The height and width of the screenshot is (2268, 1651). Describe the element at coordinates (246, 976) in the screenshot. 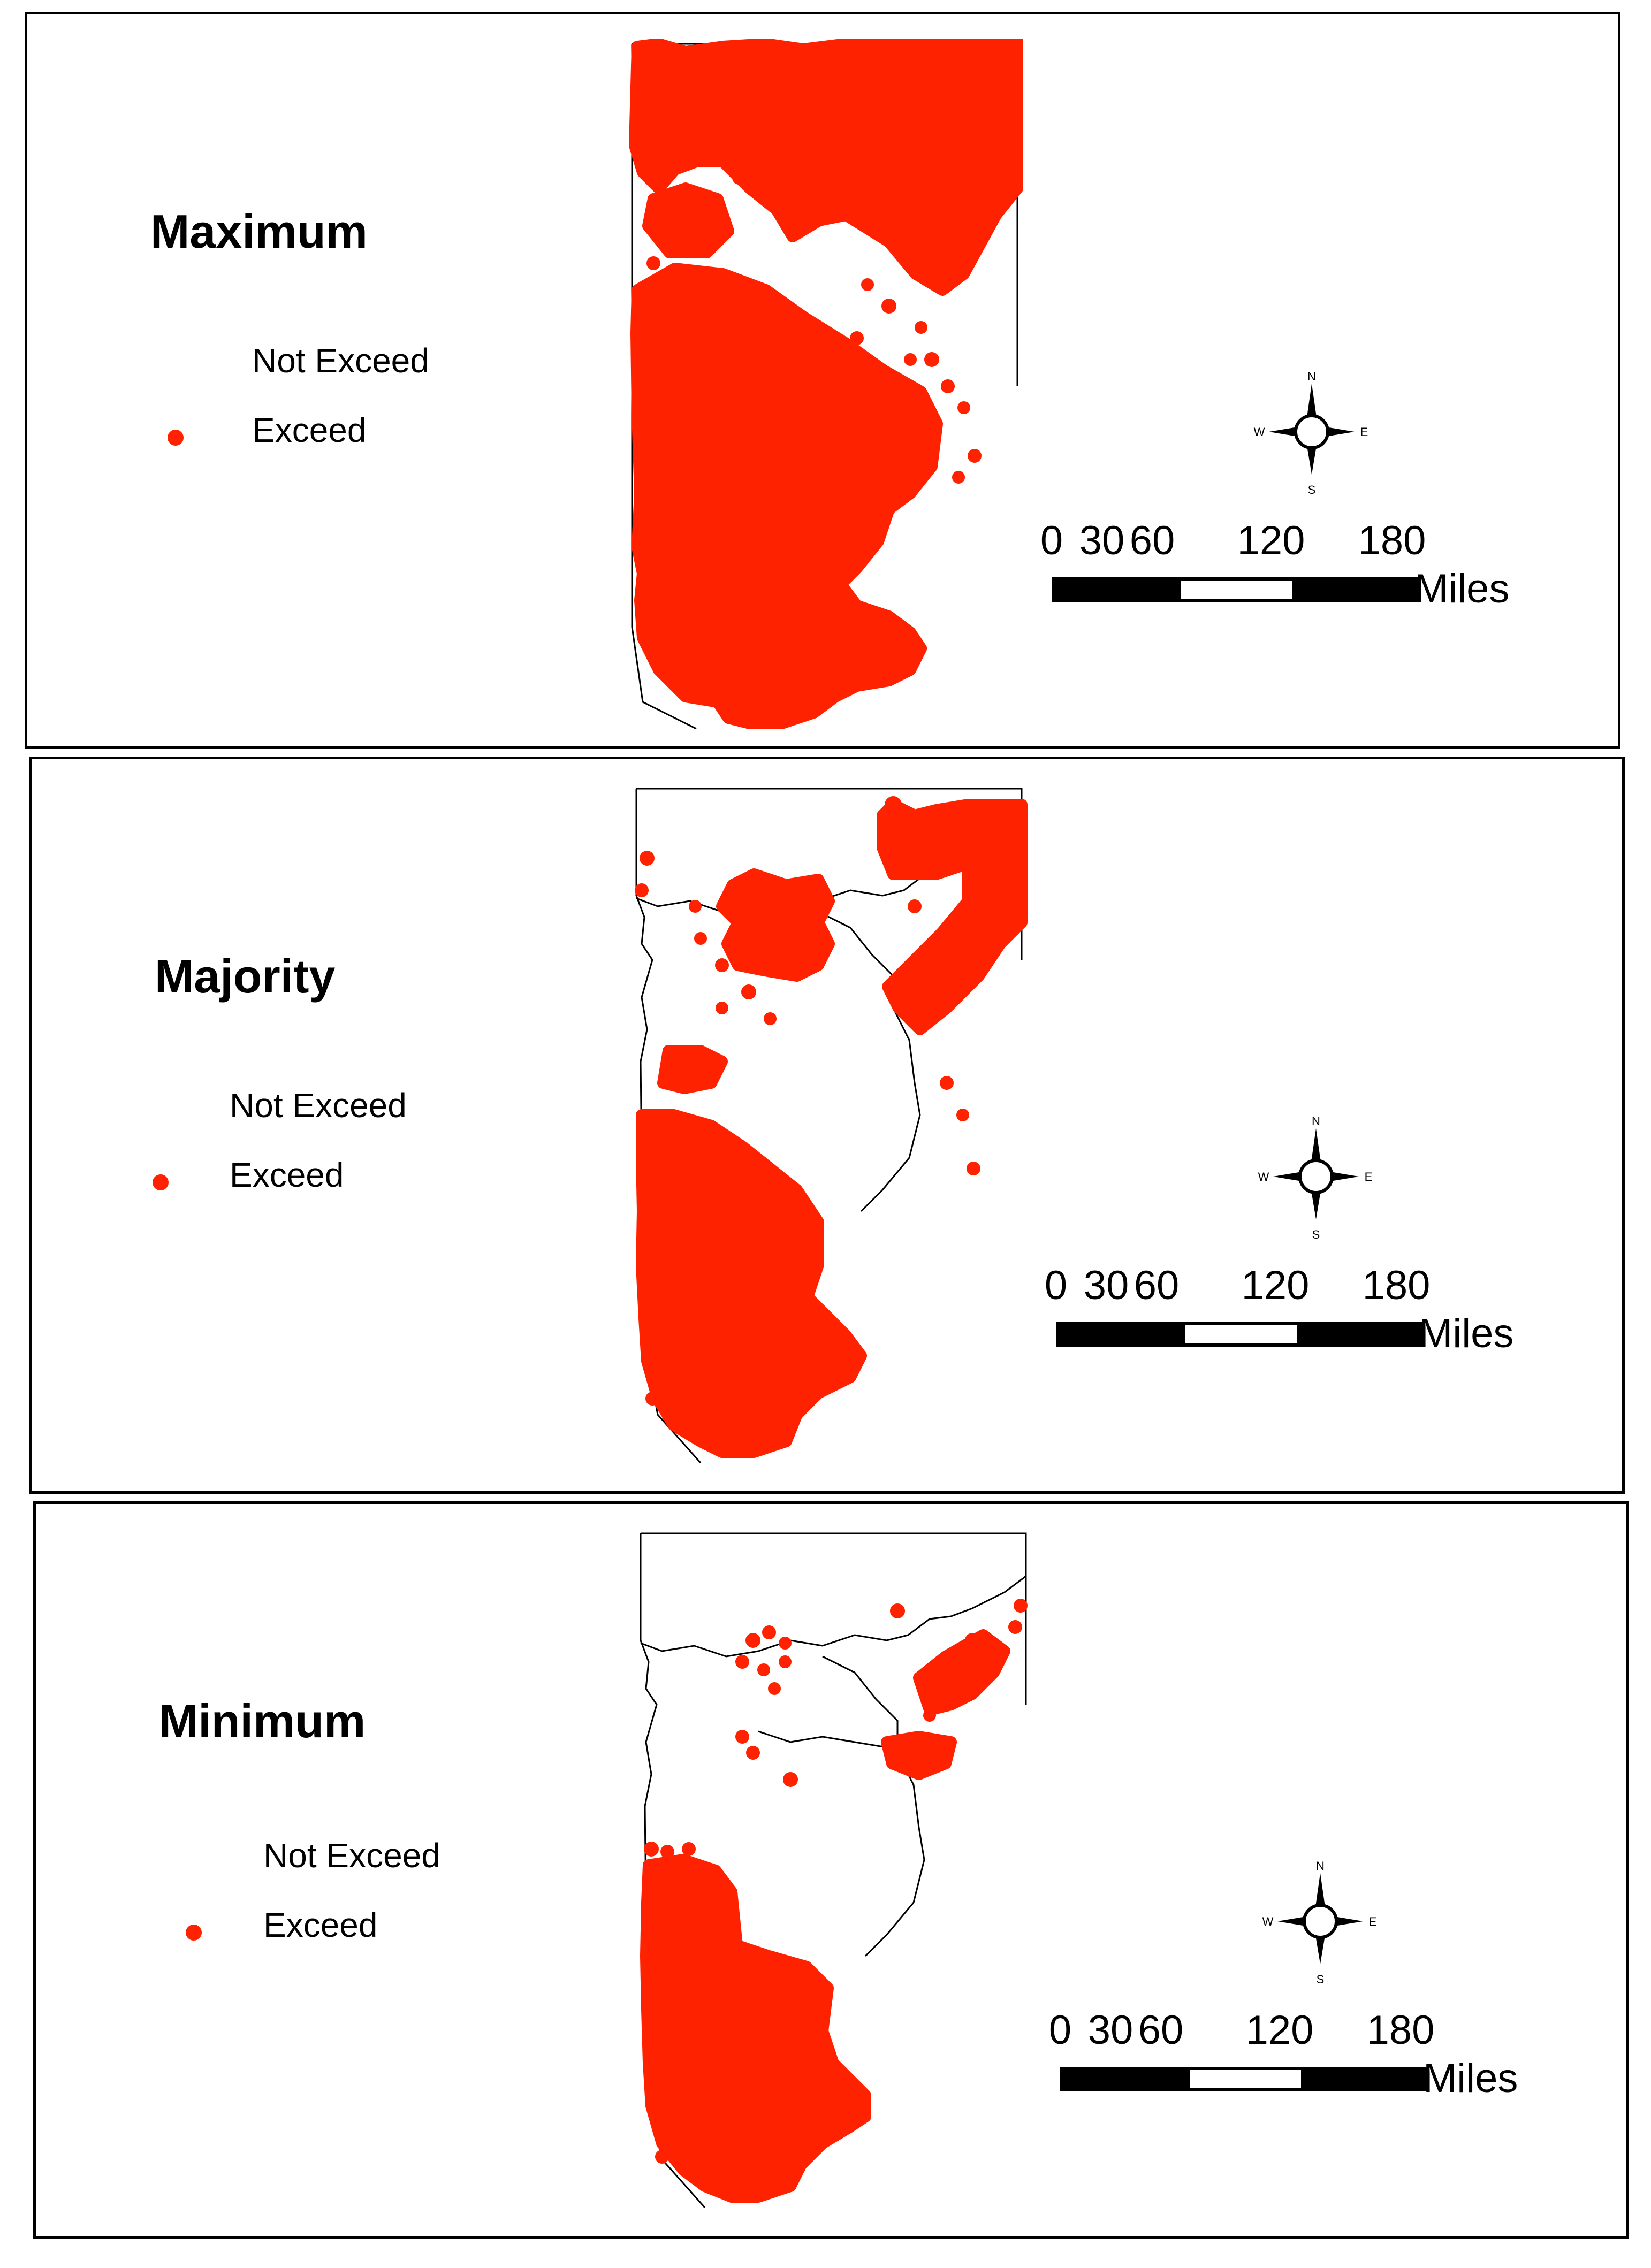

I see `panel-title: Majority` at that location.